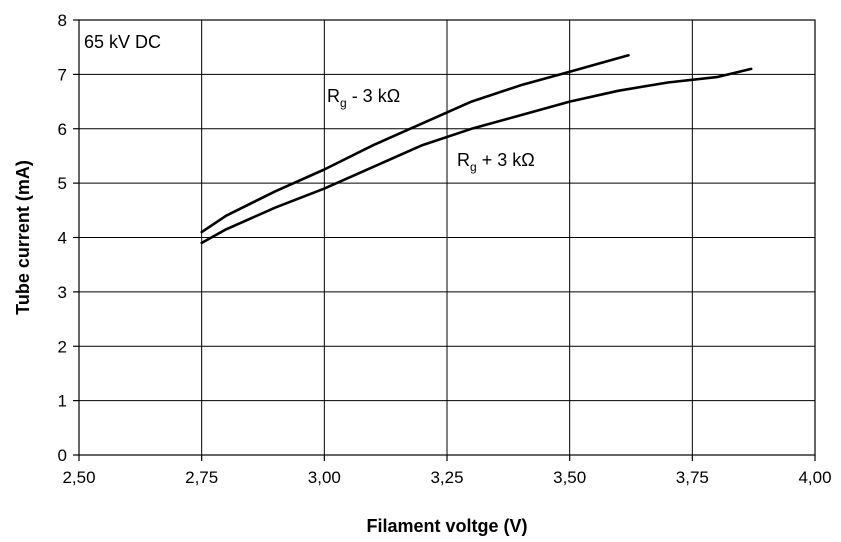 The image size is (841, 542). I want to click on y-tick-label: 1, so click(62, 401).